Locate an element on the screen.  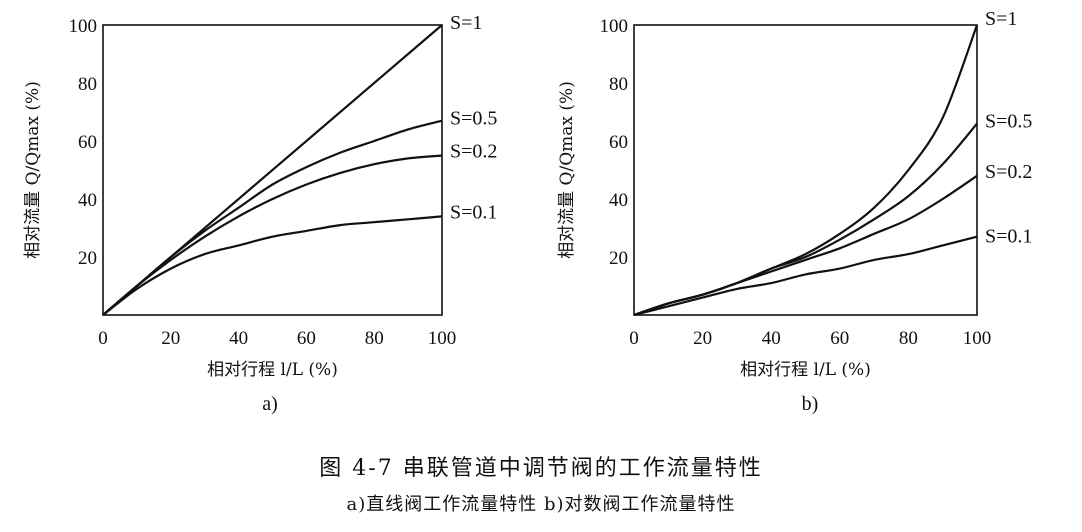
panel-a-series-label: S=1 is located at coordinates (466, 23).